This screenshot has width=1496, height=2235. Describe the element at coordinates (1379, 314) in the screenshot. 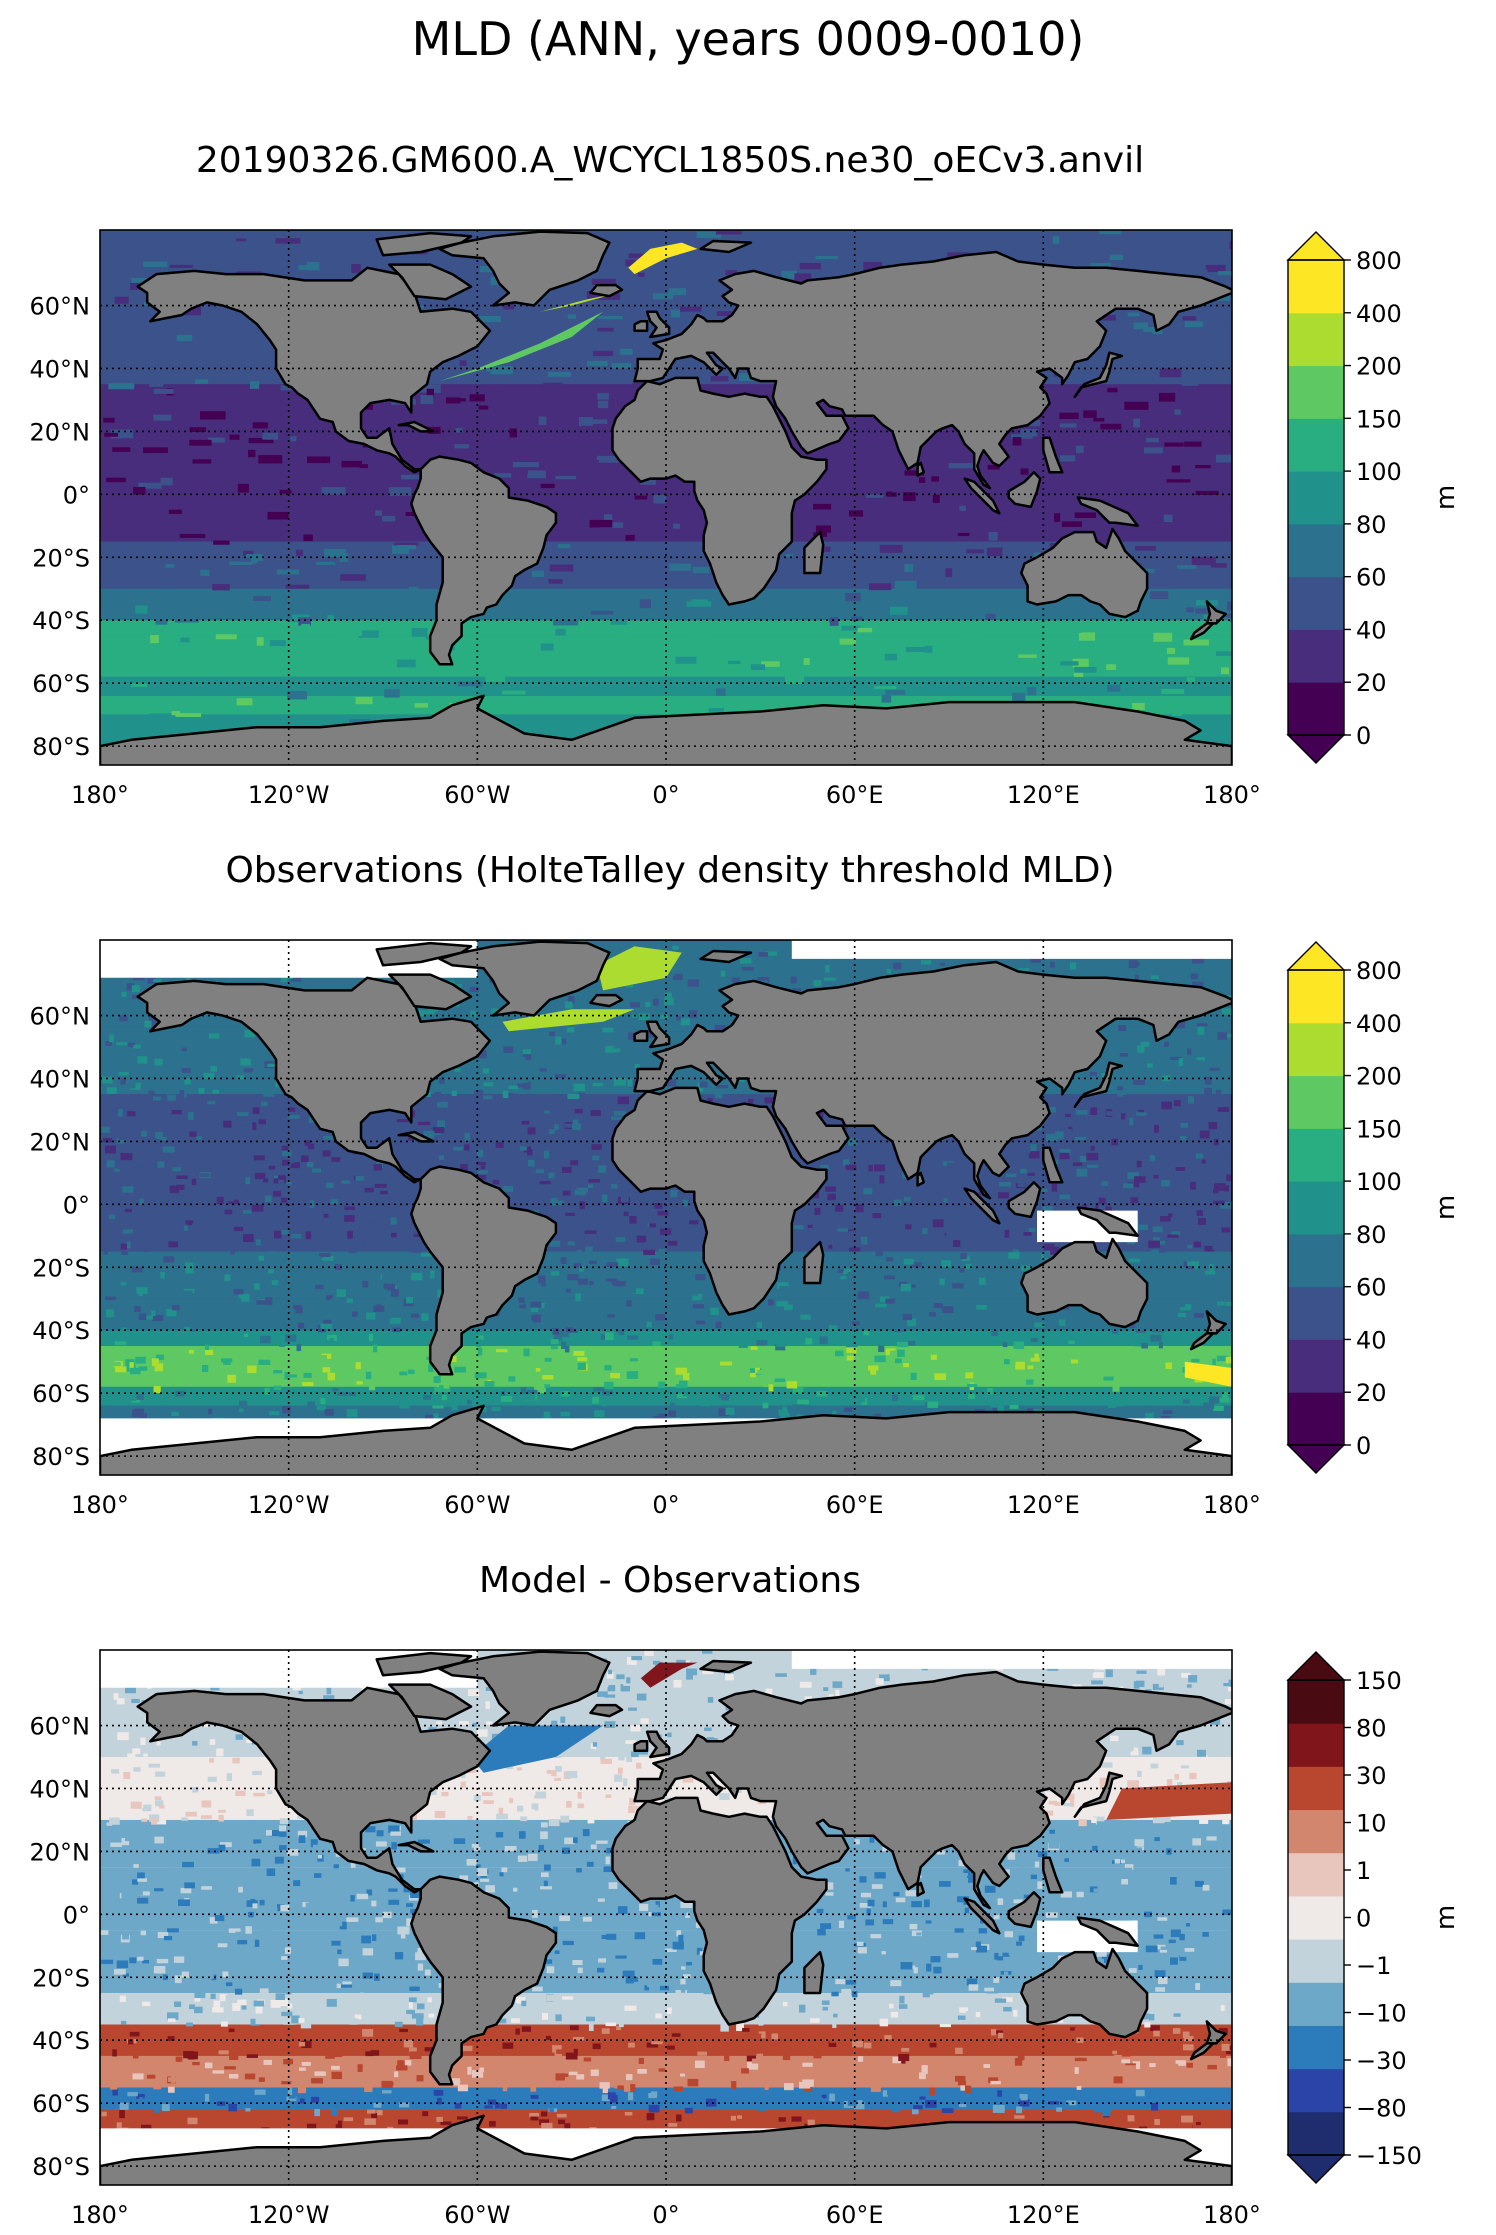

I see `colorbar-tick-label: 400` at that location.